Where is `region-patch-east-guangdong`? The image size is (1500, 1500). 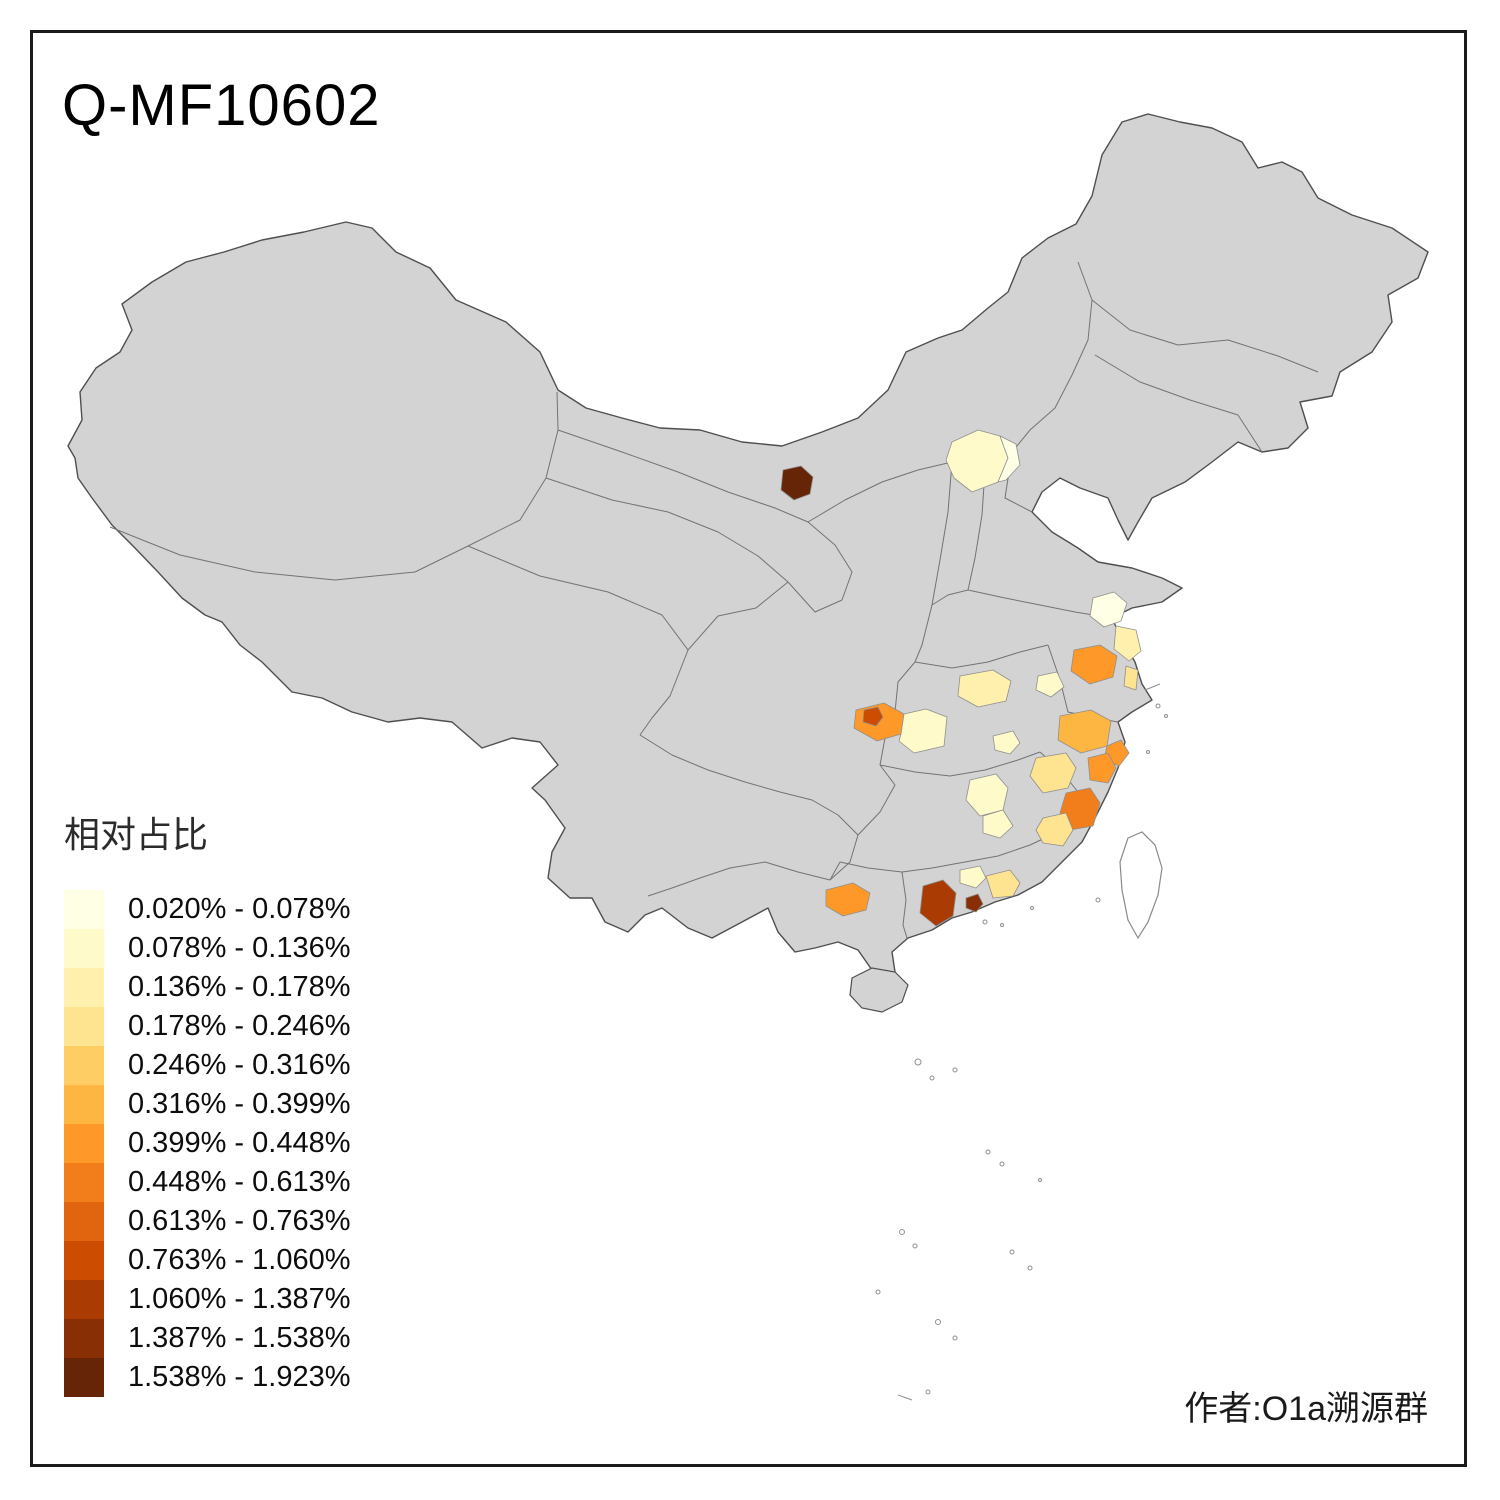 region-patch-east-guangdong is located at coordinates (1003, 884).